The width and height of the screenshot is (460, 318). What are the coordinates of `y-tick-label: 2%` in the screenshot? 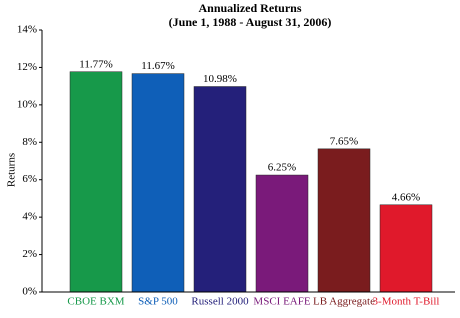 It's located at (29, 254).